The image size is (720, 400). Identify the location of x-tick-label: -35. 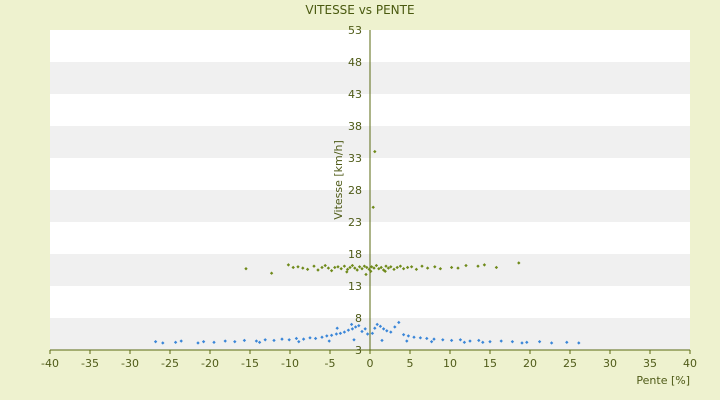
(90, 363).